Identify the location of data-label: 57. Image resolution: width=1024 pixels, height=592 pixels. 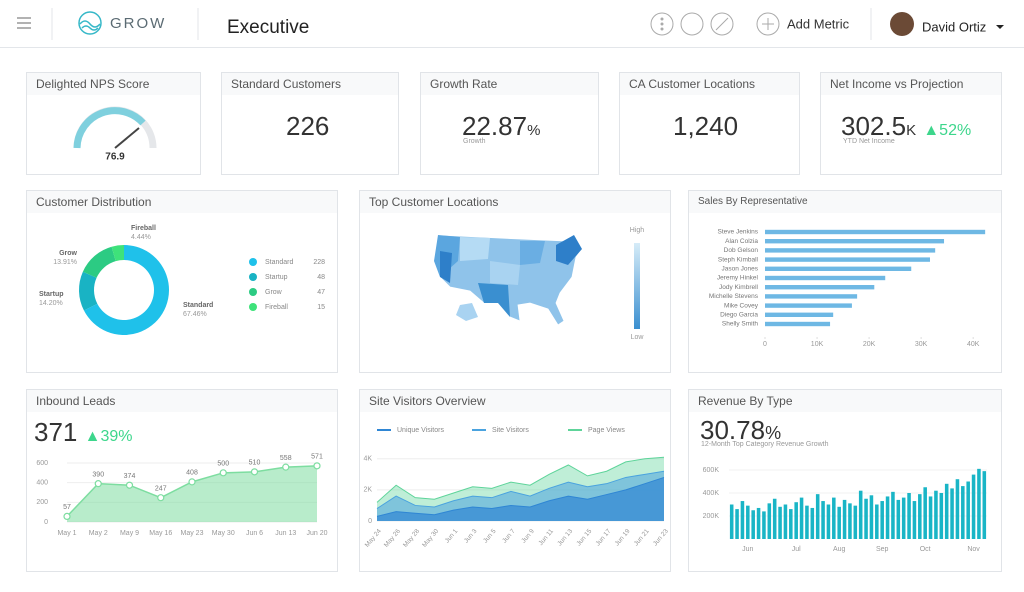
(67, 507).